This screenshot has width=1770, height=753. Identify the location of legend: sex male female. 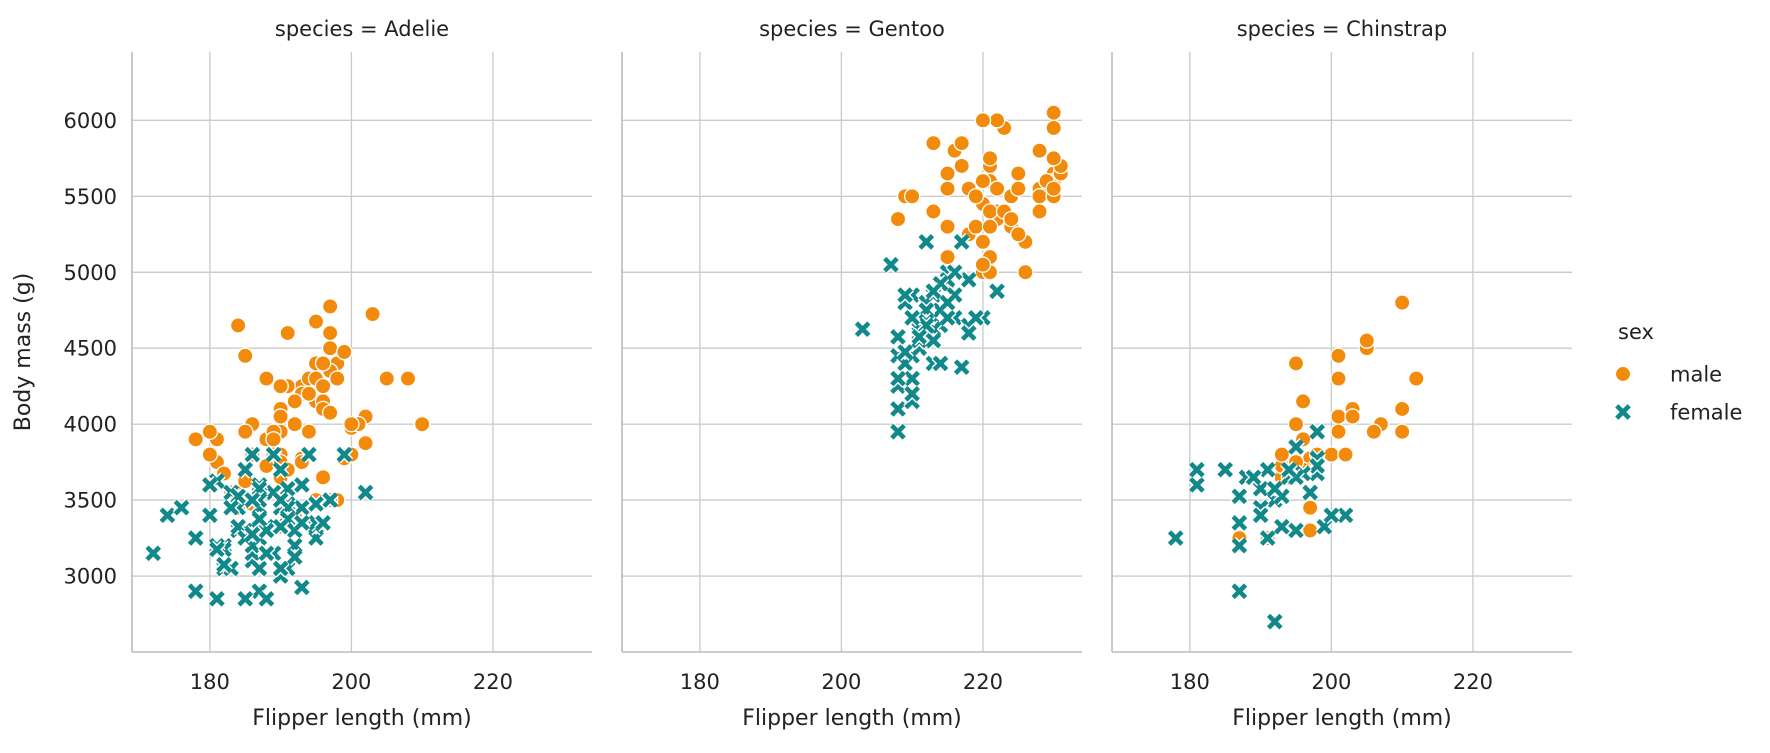
(1678, 372).